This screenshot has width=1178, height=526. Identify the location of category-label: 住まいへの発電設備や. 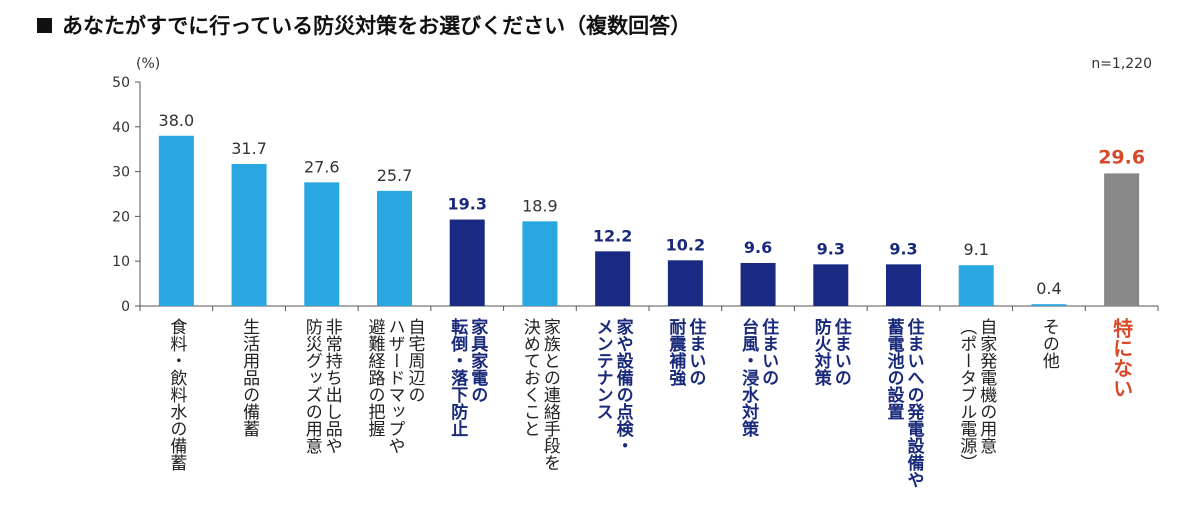
(915, 402).